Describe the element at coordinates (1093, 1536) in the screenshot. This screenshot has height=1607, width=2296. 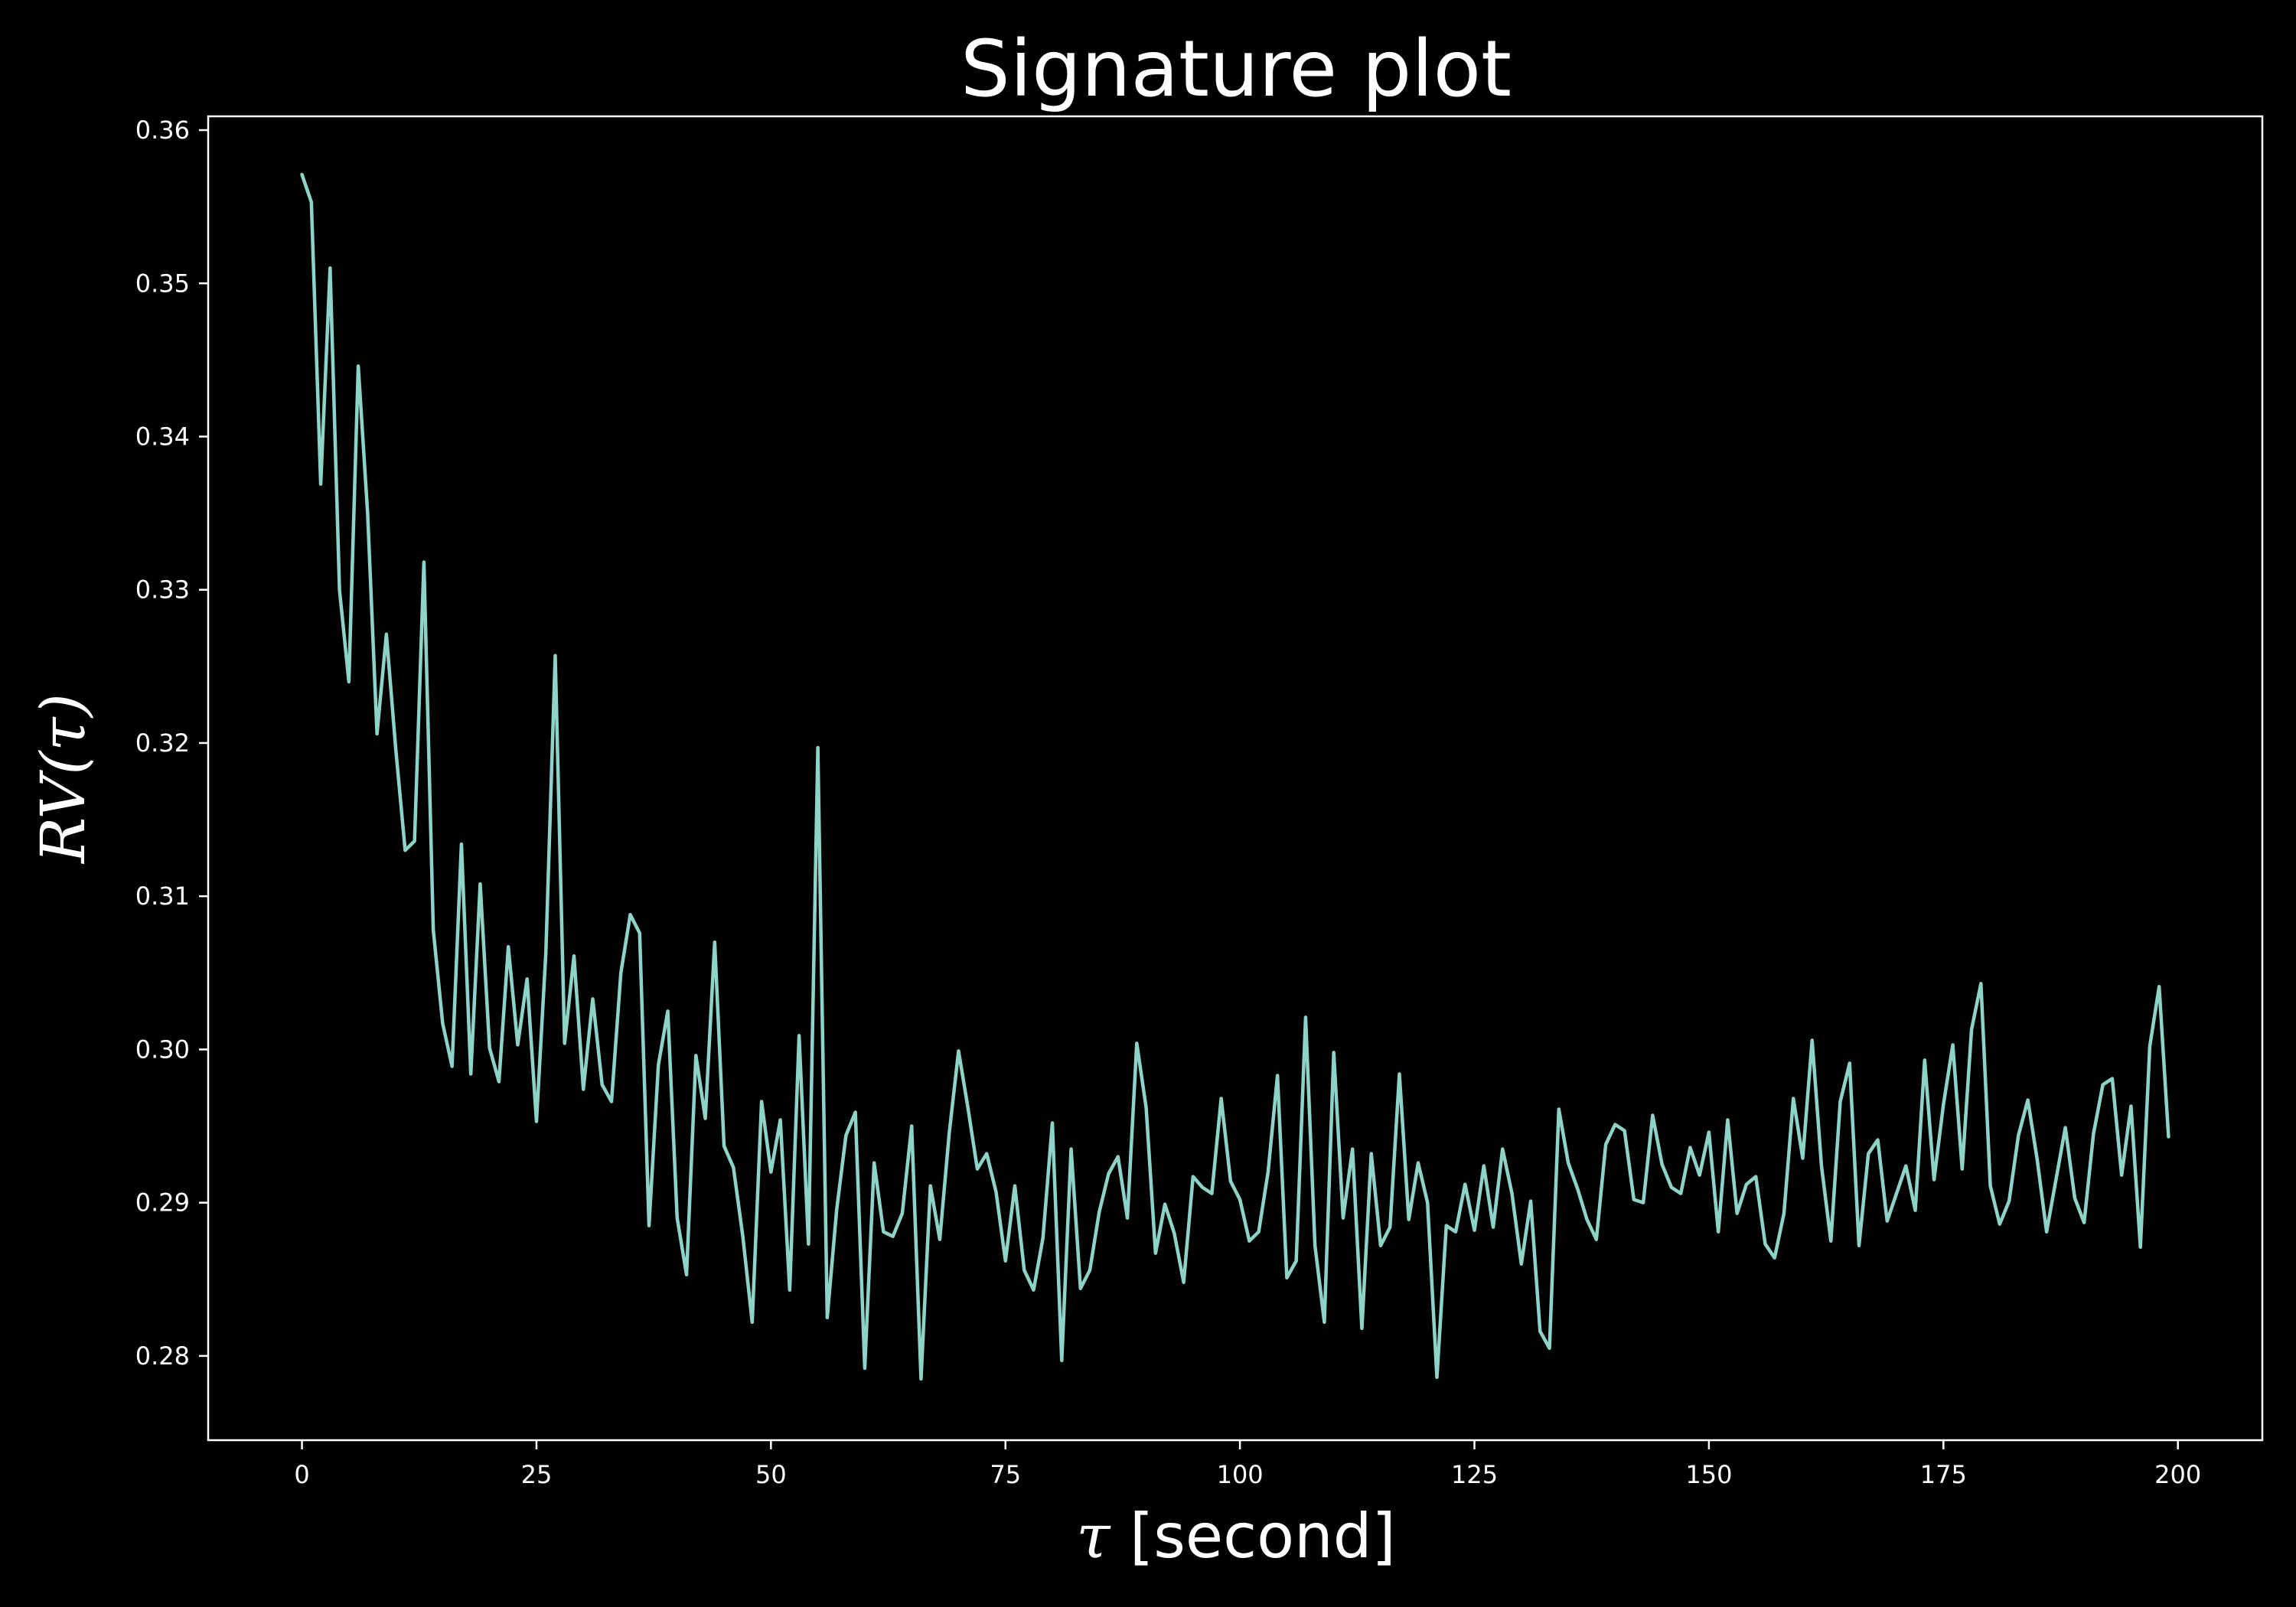
I see `x-axis-label-symbol: τ` at that location.